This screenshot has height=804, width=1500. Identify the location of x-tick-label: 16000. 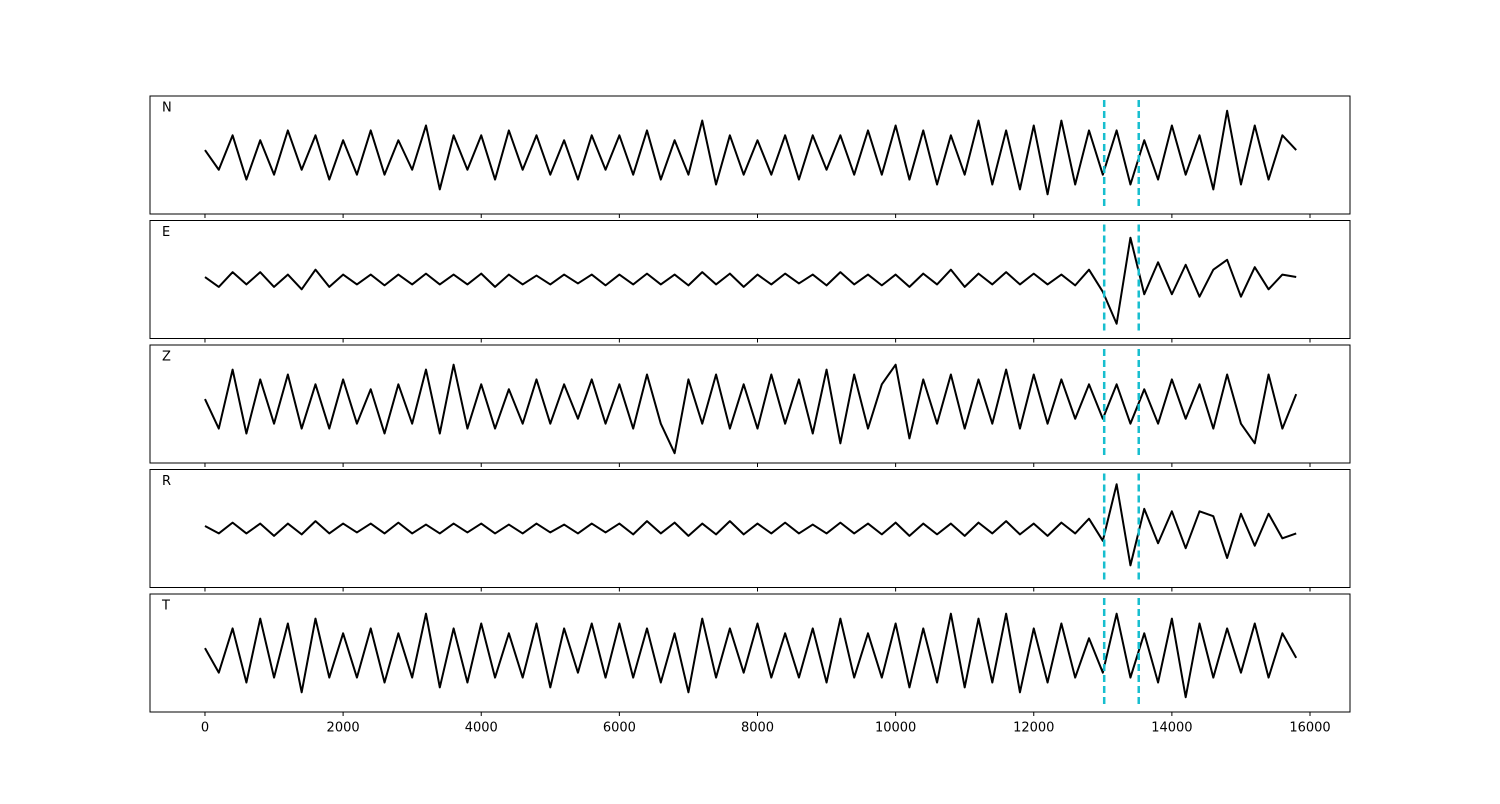
(1309, 728).